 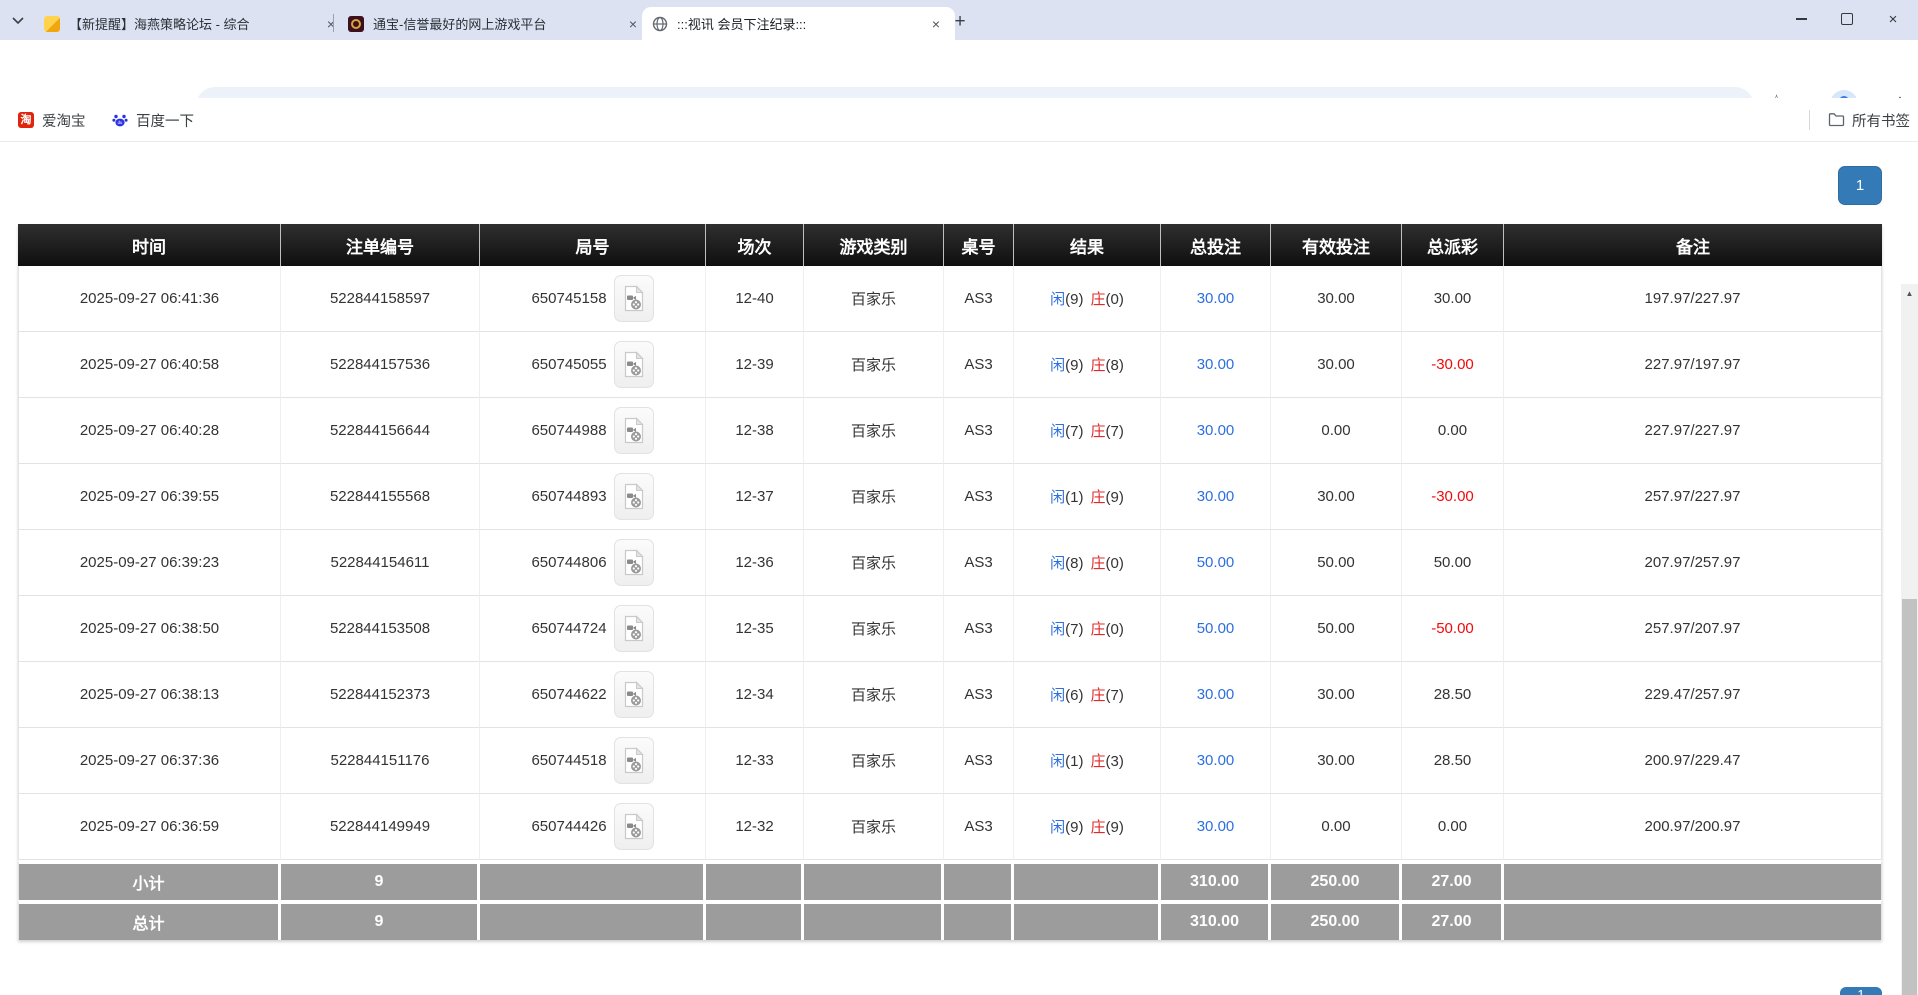 What do you see at coordinates (380, 880) in the screenshot?
I see `subtotal-count: 9` at bounding box center [380, 880].